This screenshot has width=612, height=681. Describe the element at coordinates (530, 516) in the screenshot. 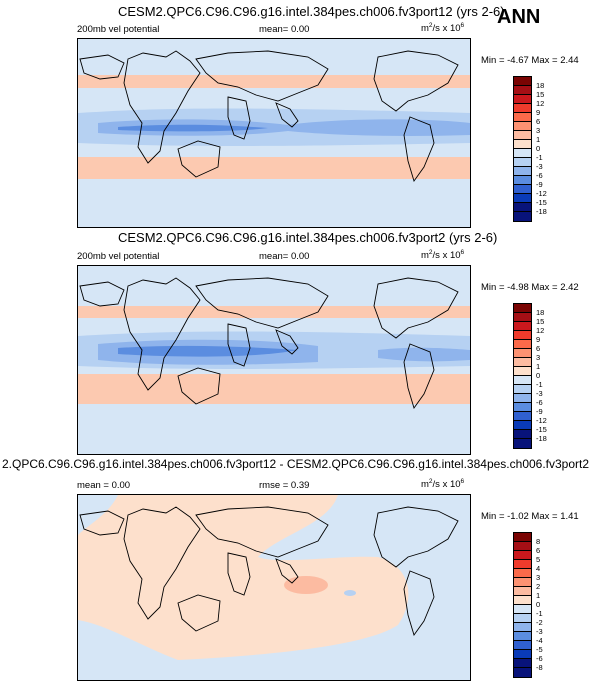

I see `panel-3-minmax: Min = -1.02 Max = 1.41` at that location.